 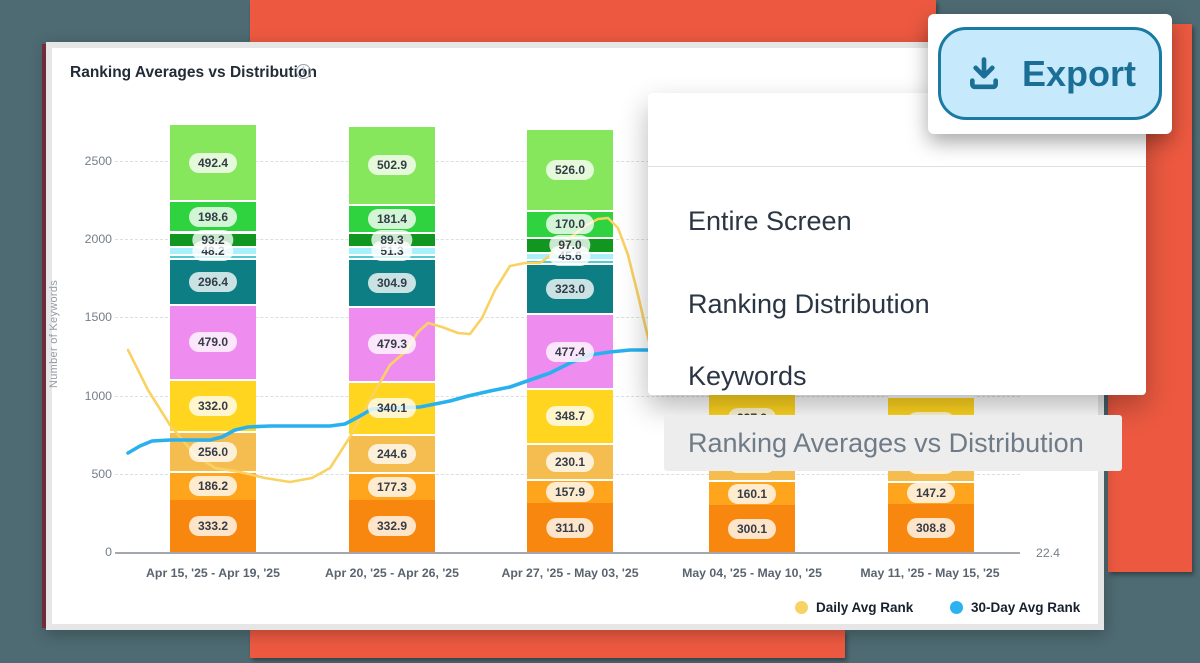 I want to click on segment-value-pill: 147.2, so click(x=931, y=493).